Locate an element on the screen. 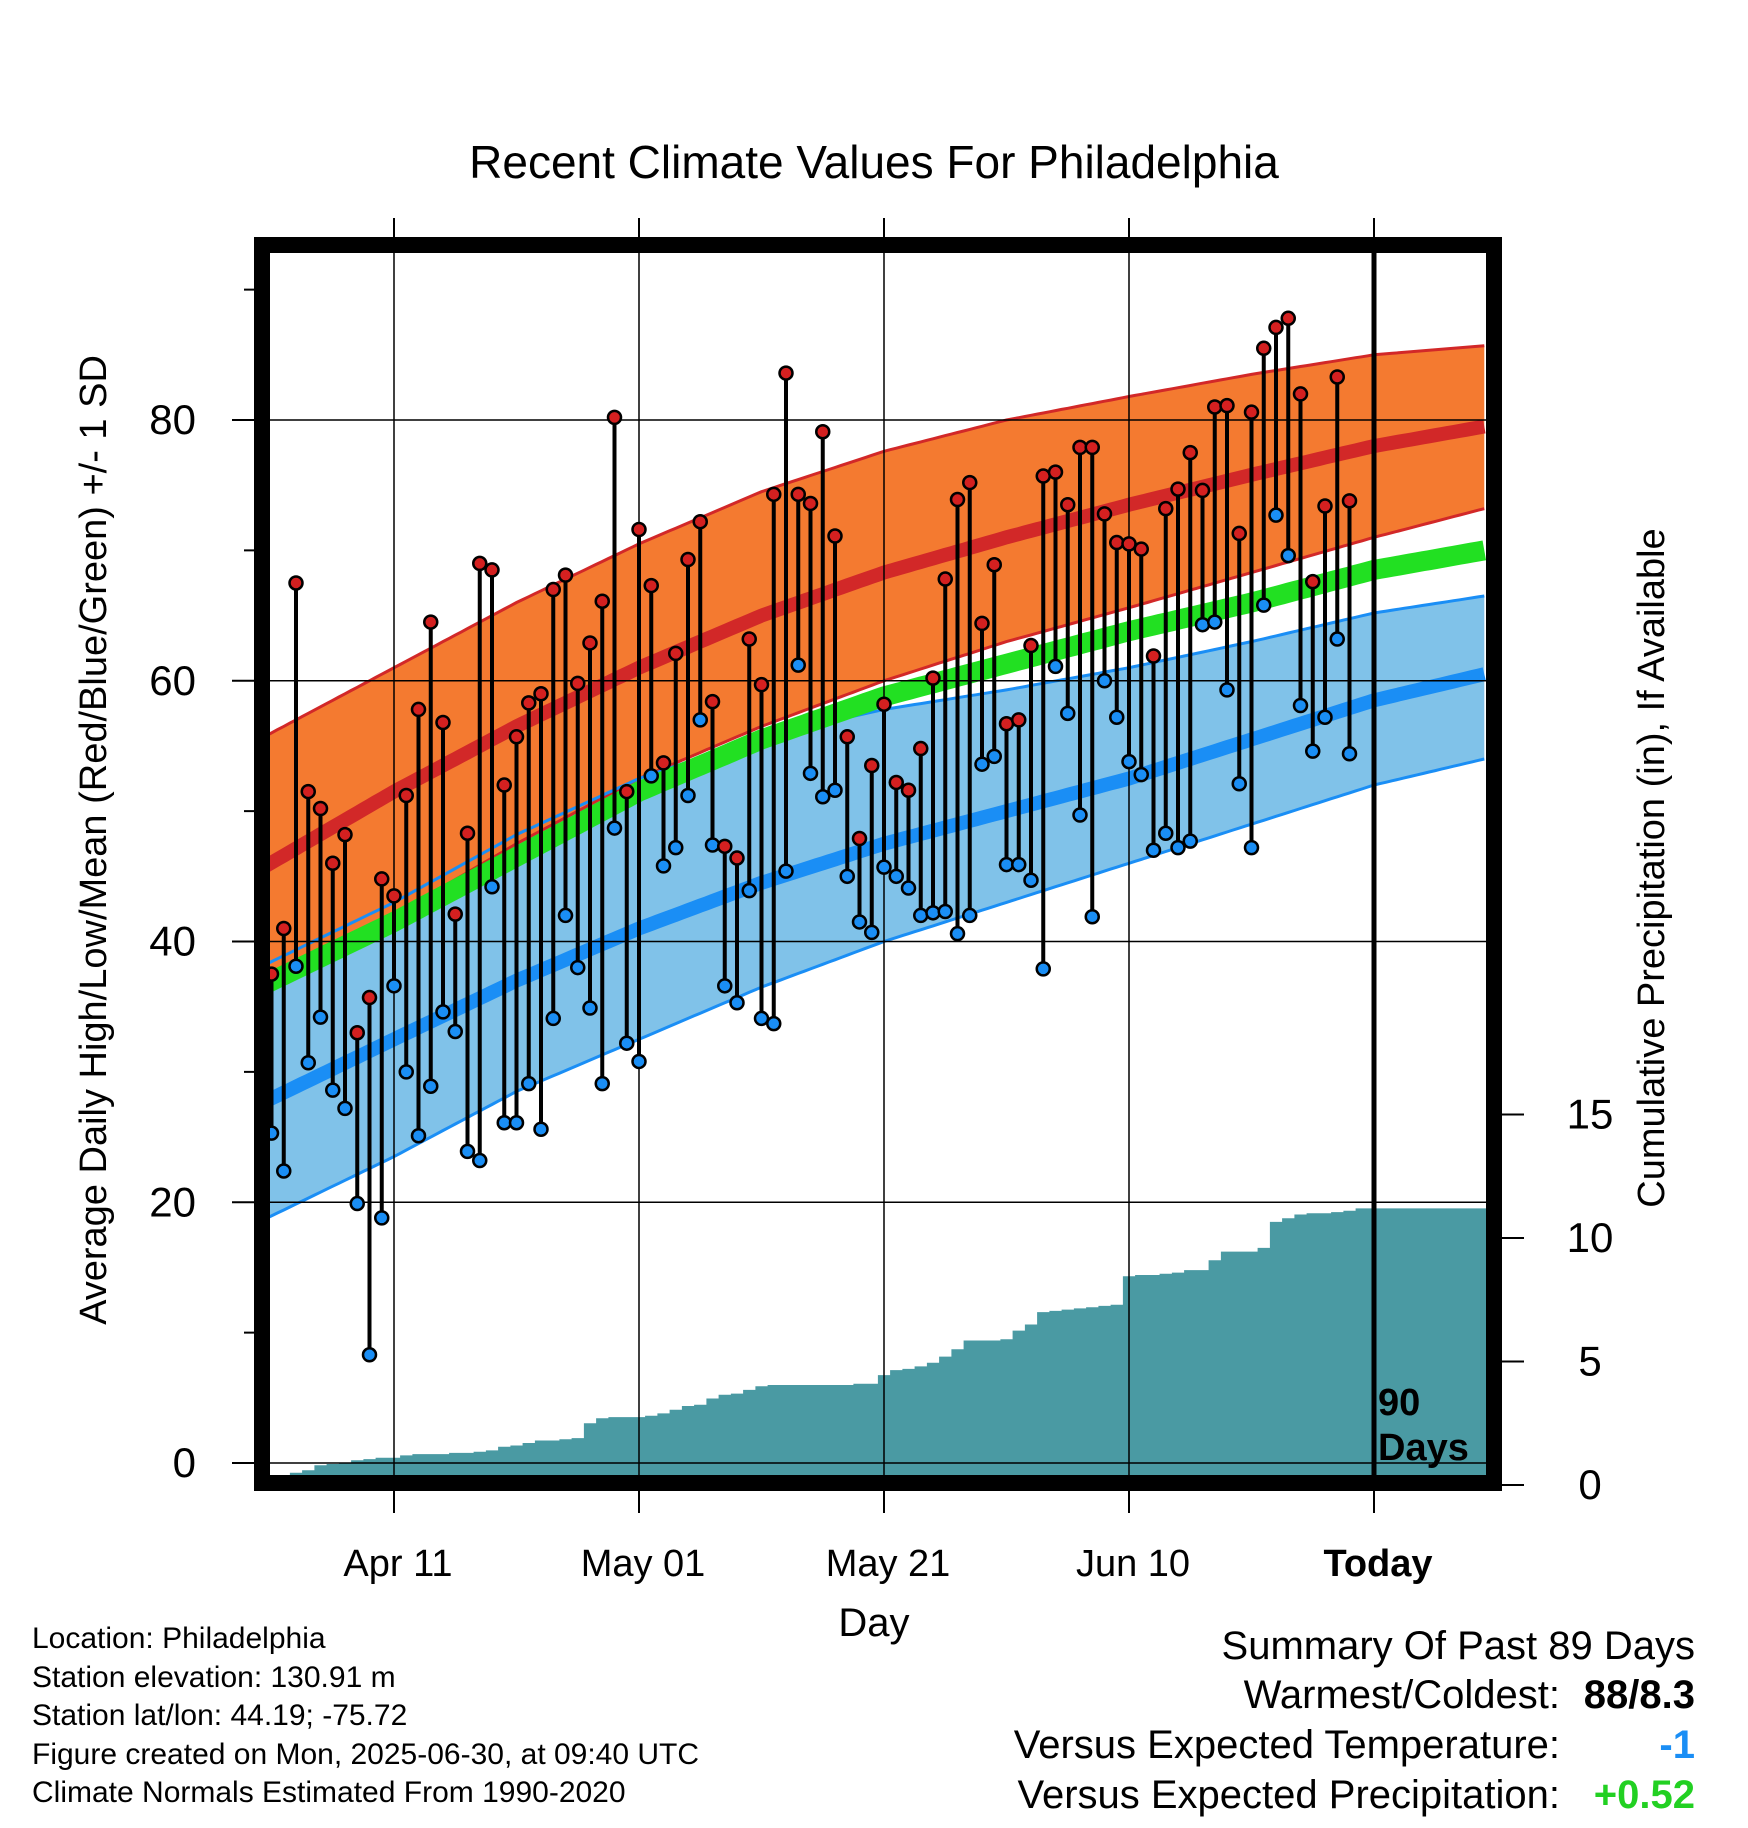 Image resolution: width=1748 pixels, height=1828 pixels. summary-precip-row: Versus Expected Precipitation: +0.52 is located at coordinates (1245, 1795).